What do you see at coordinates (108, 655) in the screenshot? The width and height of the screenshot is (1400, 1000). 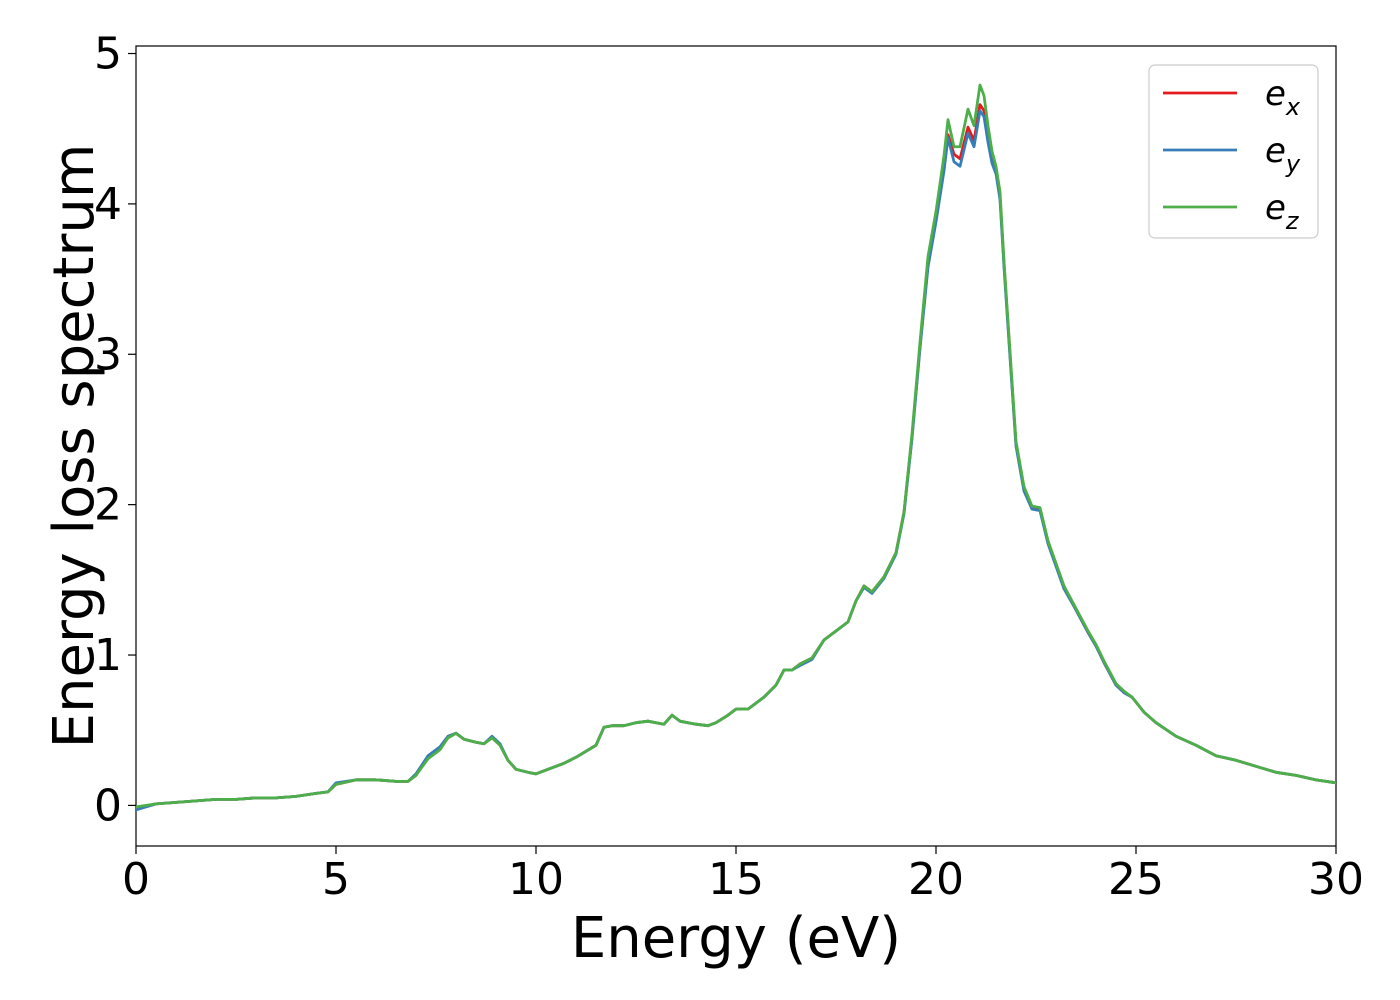 I see `y-tick-label: 1` at bounding box center [108, 655].